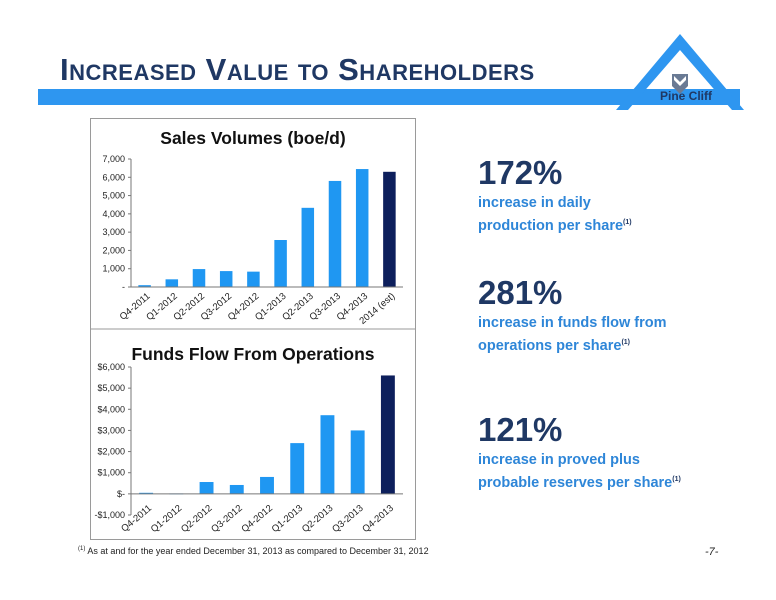 This screenshot has width=776, height=600. I want to click on y-tick-label: 6,000, so click(113, 177).